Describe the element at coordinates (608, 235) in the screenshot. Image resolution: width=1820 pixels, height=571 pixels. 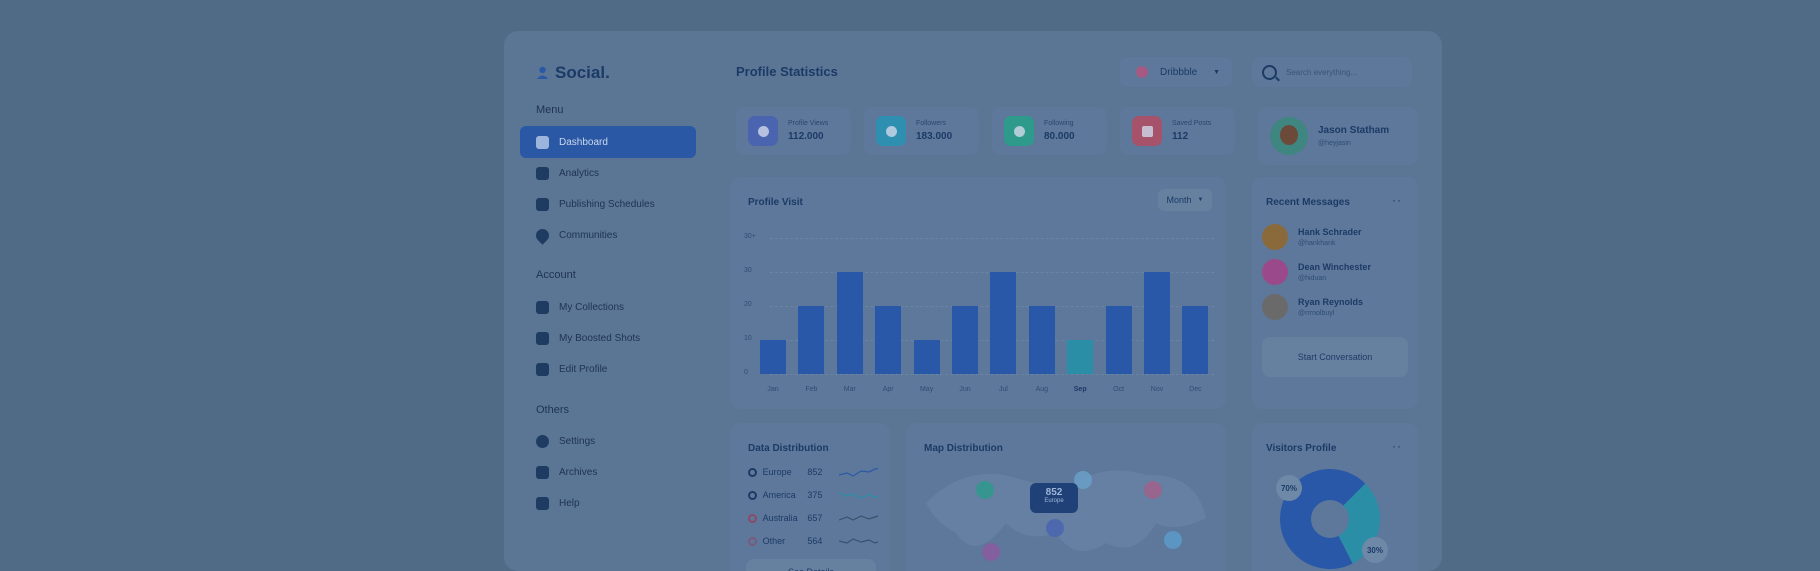
I see `sidebar-item-communities: Communities` at that location.